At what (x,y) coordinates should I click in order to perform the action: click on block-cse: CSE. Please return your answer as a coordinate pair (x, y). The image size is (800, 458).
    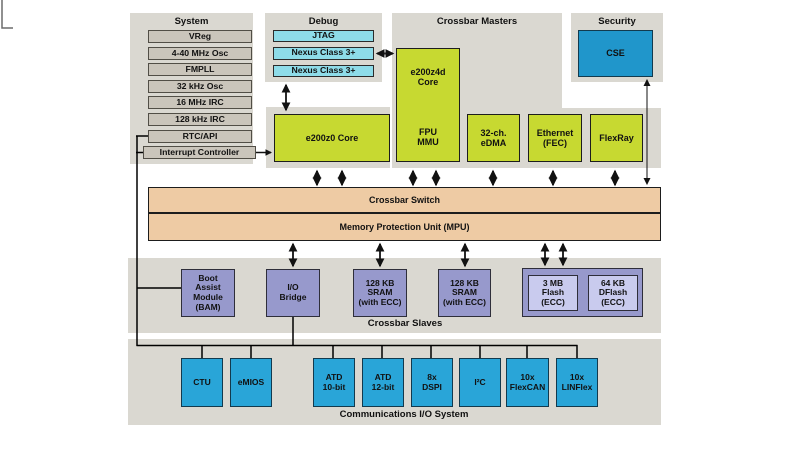
    Looking at the image, I should click on (615, 53).